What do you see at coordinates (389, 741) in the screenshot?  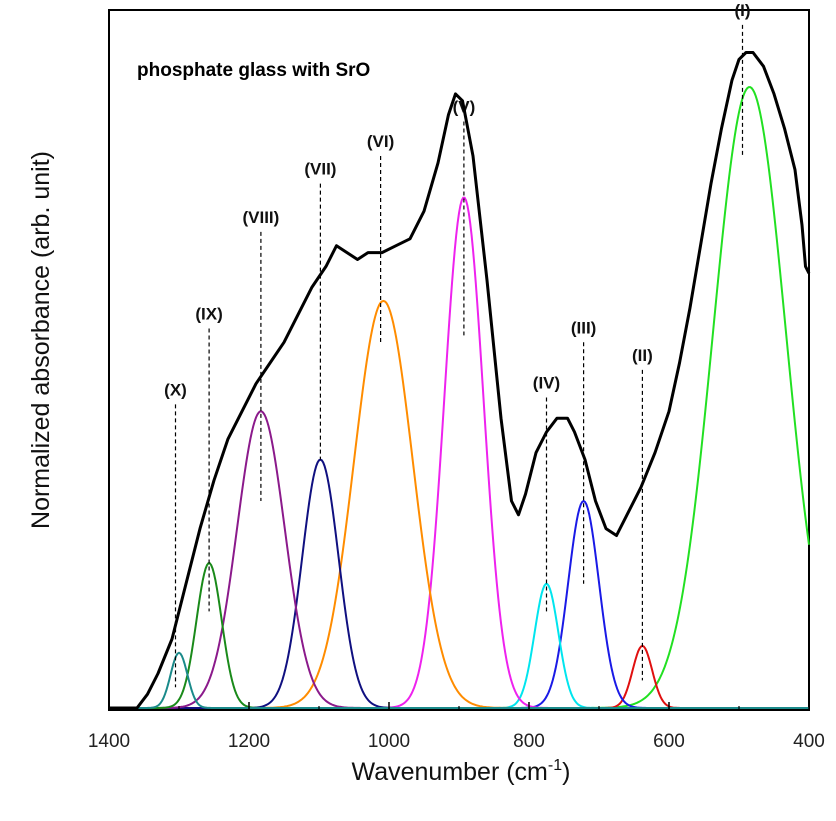 I see `x-tick-label-1000: 1000` at bounding box center [389, 741].